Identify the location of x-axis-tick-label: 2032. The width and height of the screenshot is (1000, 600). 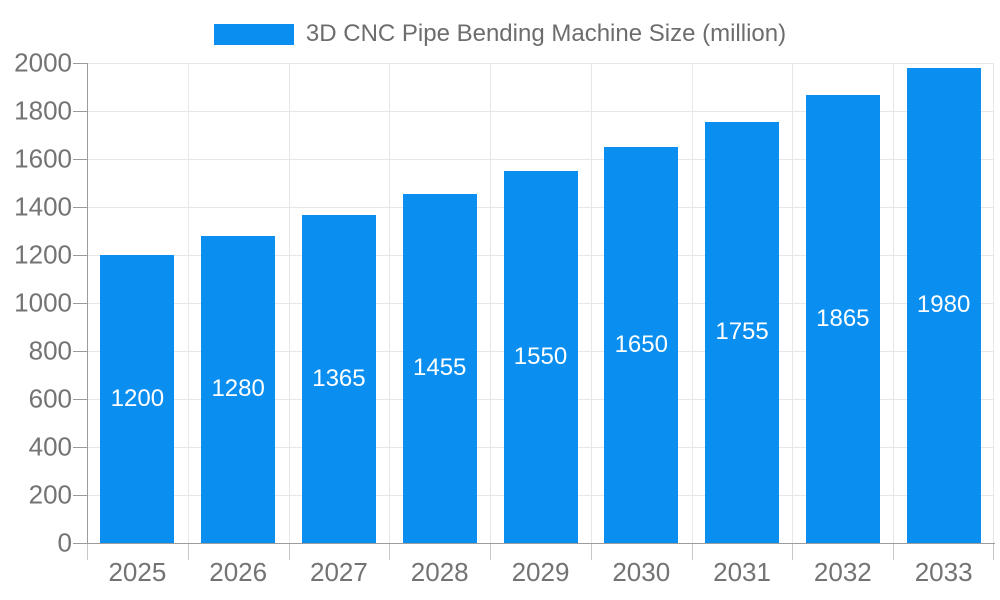
(842, 572).